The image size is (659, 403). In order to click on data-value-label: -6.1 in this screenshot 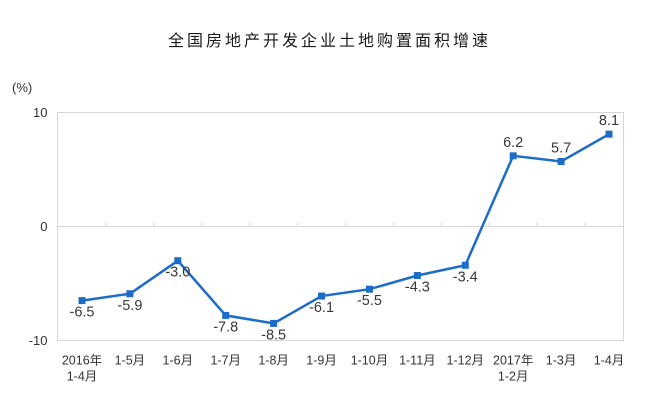, I will do `click(321, 308)`.